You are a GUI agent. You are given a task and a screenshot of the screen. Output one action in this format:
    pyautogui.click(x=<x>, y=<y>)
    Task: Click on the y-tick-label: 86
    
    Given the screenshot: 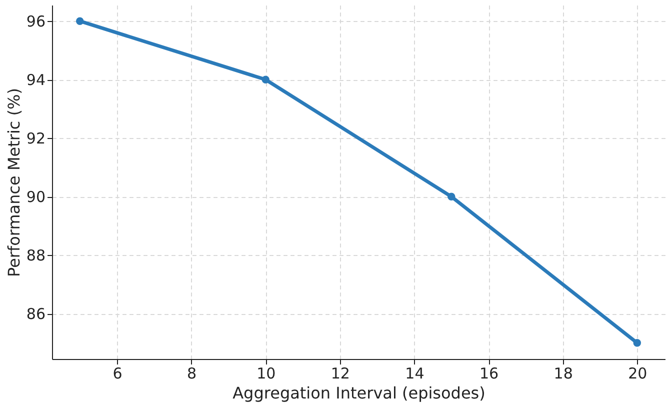 What is the action you would take?
    pyautogui.click(x=36, y=314)
    